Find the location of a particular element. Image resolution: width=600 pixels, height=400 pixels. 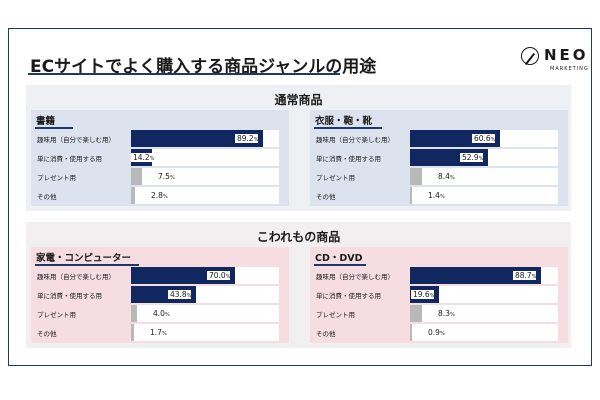

bar-track: 7.5% is located at coordinates (205, 176).